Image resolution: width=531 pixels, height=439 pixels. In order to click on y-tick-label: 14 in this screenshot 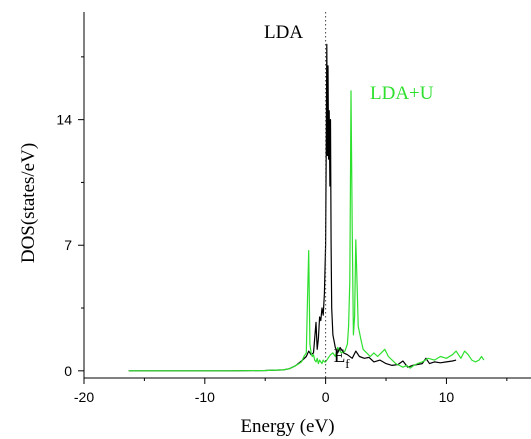, I will do `click(64, 120)`.